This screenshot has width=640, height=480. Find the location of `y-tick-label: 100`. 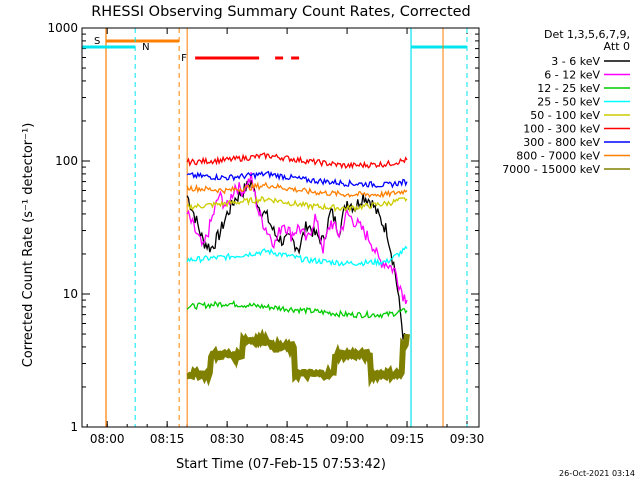

y-tick-label: 100 is located at coordinates (66, 161).